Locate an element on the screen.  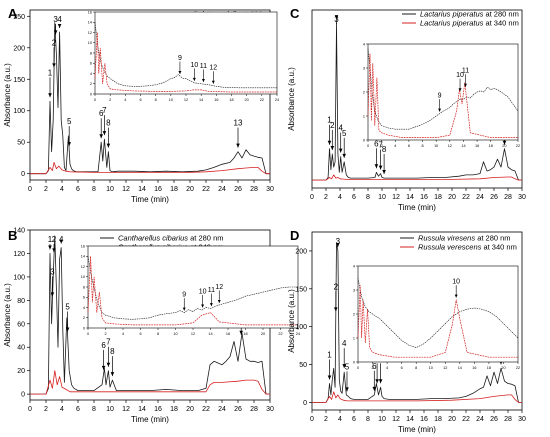
panel-letter: A is located at coordinates (13, 13).